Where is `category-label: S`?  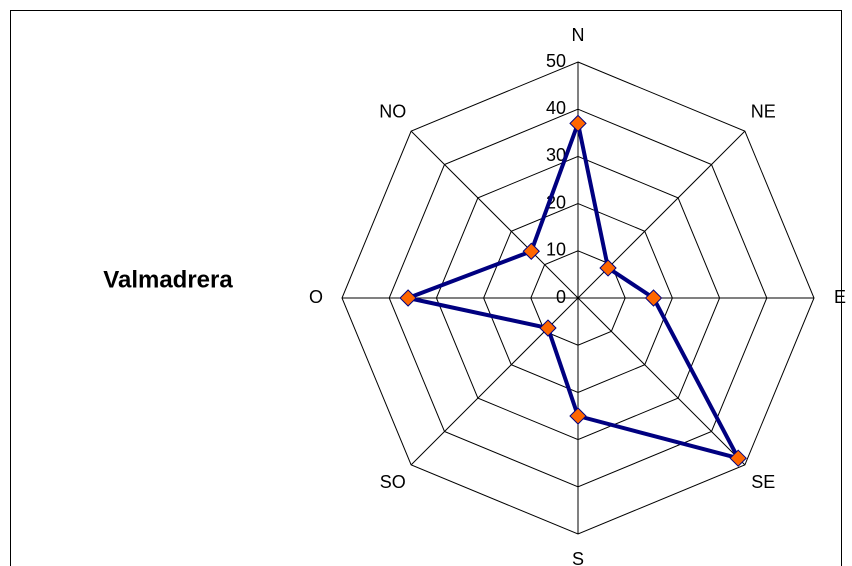 category-label: S is located at coordinates (578, 557).